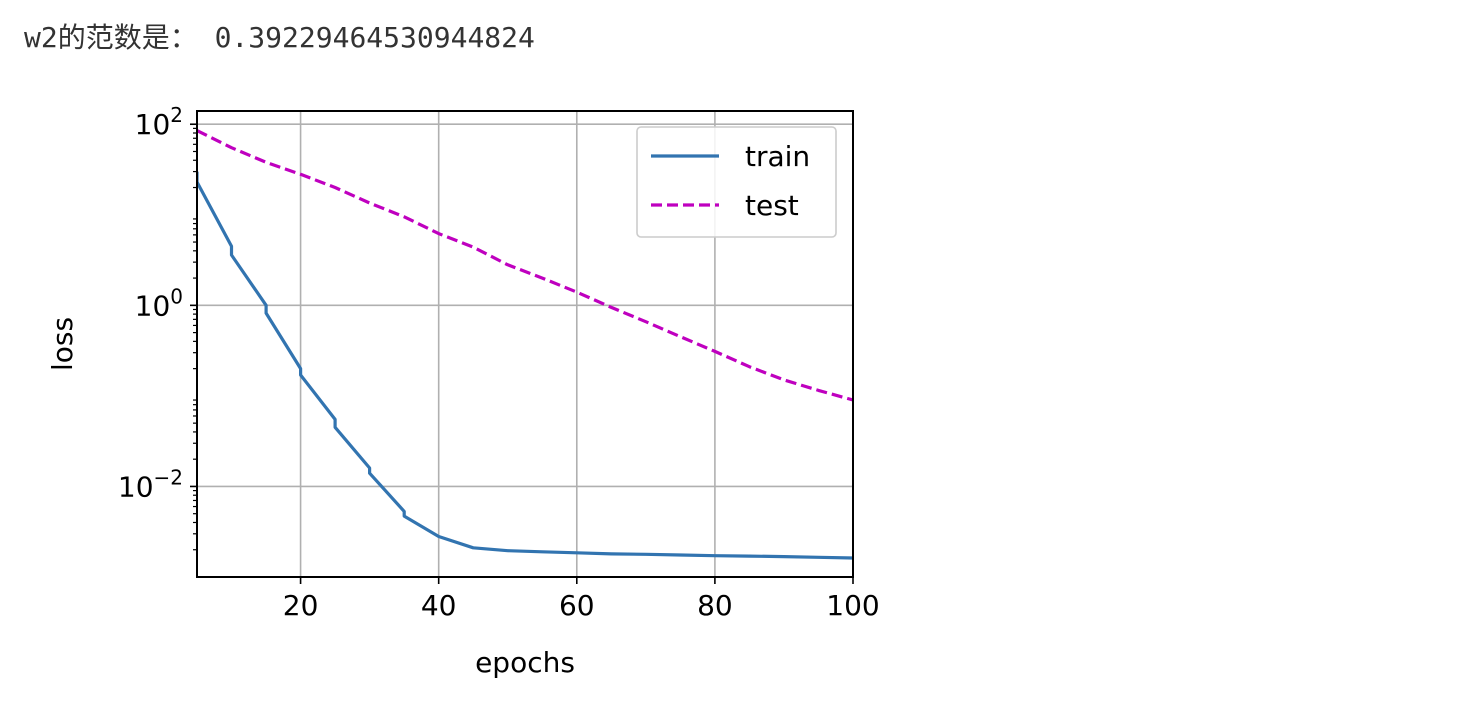 This screenshot has width=1480, height=704. What do you see at coordinates (715, 605) in the screenshot?
I see `x-tick-label: 80` at bounding box center [715, 605].